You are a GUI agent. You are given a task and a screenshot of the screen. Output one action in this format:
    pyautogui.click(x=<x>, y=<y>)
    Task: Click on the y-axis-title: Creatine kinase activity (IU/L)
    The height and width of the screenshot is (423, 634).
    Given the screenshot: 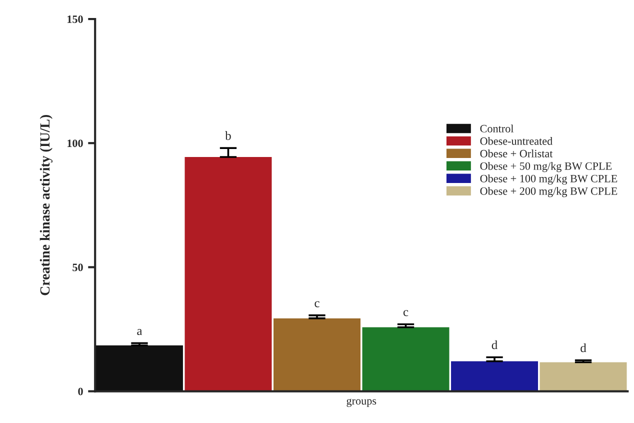 What is the action you would take?
    pyautogui.click(x=46, y=205)
    